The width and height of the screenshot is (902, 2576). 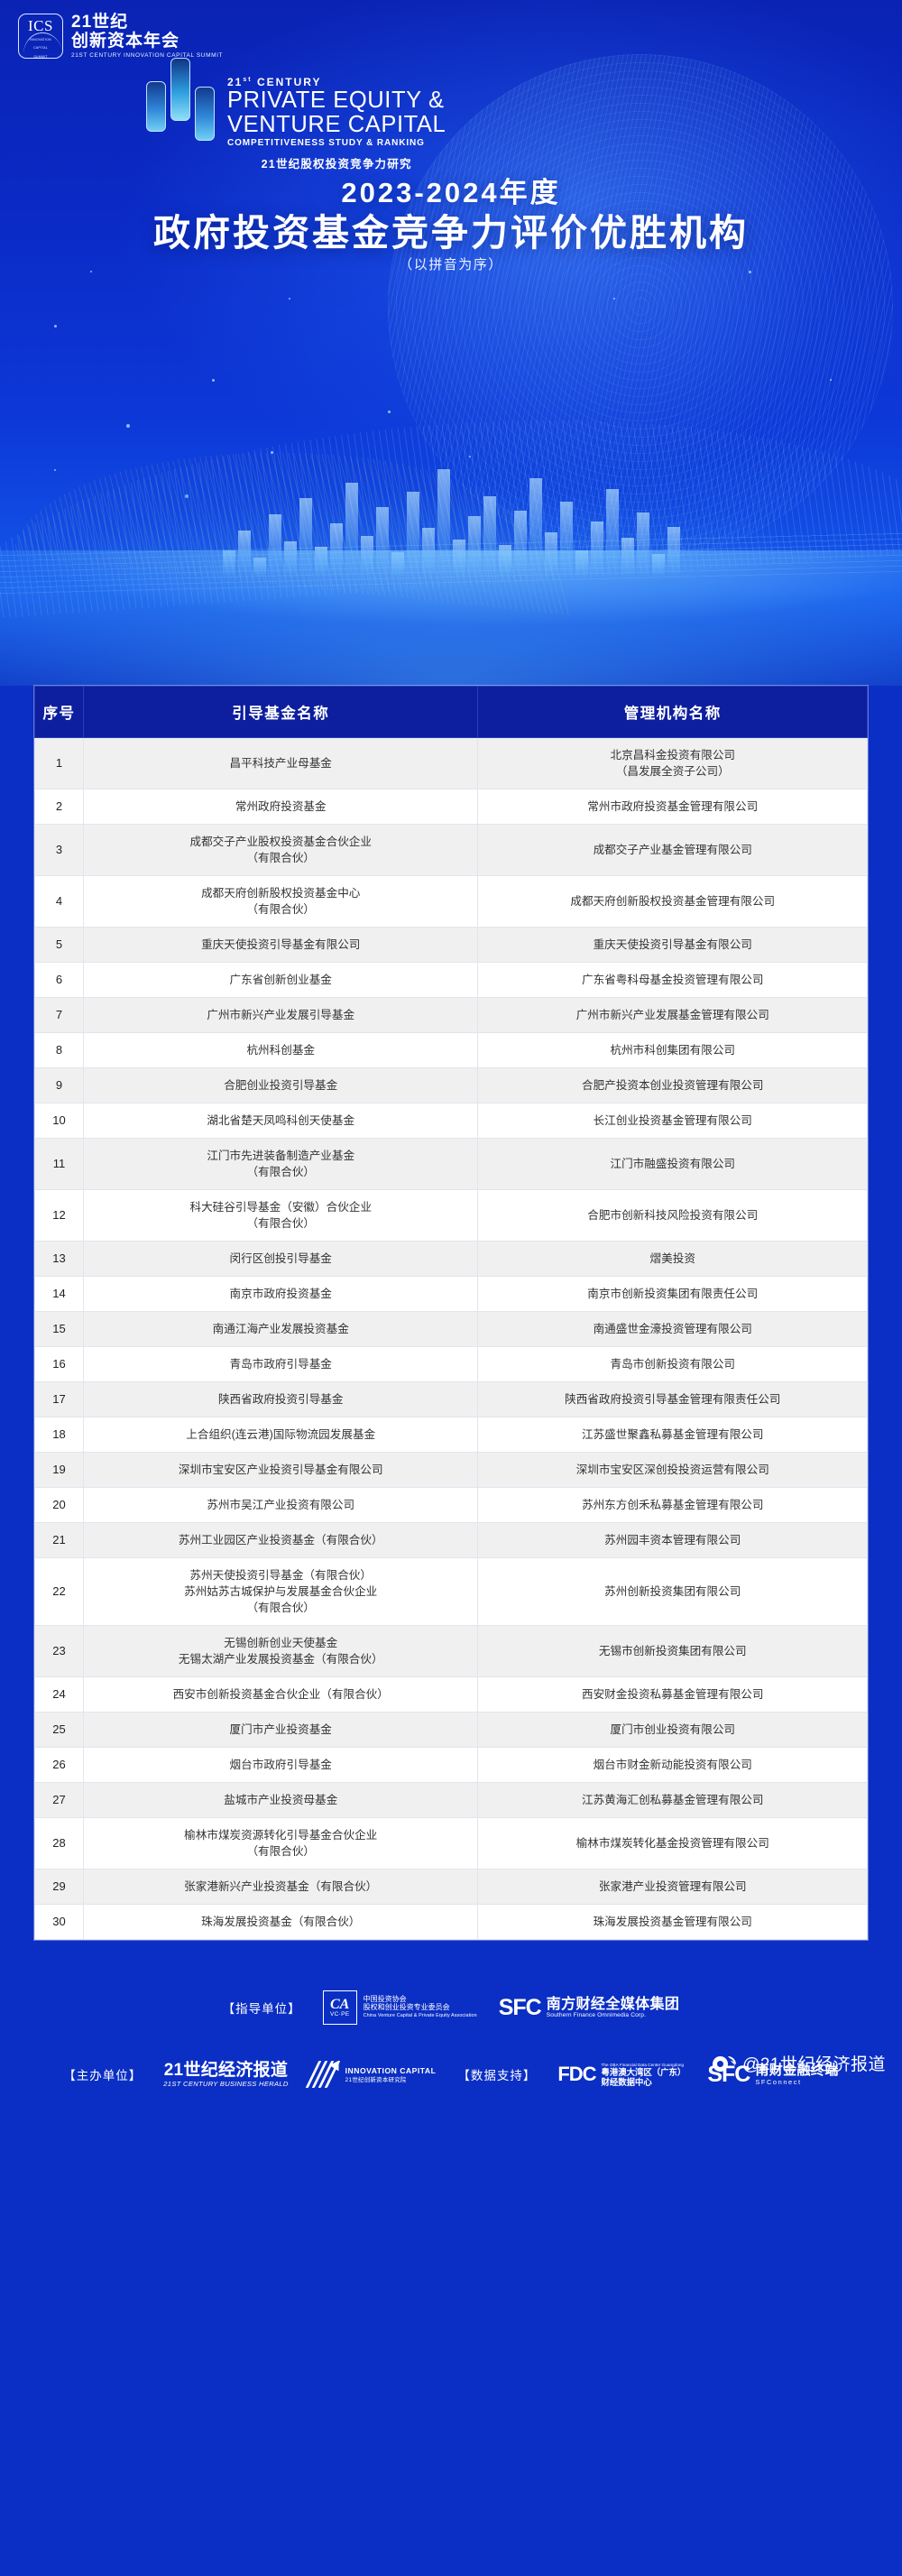 What do you see at coordinates (226, 2084) in the screenshot?
I see `herald-en: 21ST CENTURY BUSINESS HERALD` at bounding box center [226, 2084].